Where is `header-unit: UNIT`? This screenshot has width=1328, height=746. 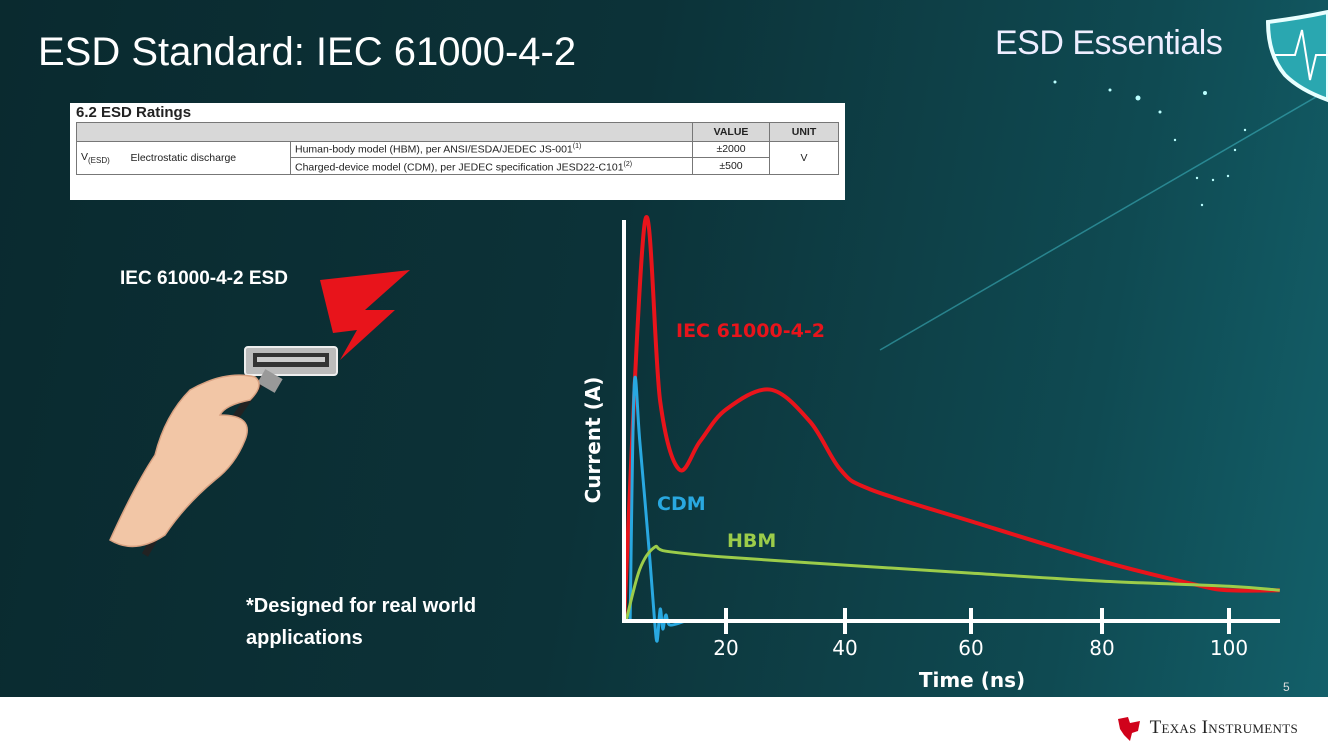 header-unit: UNIT is located at coordinates (804, 132).